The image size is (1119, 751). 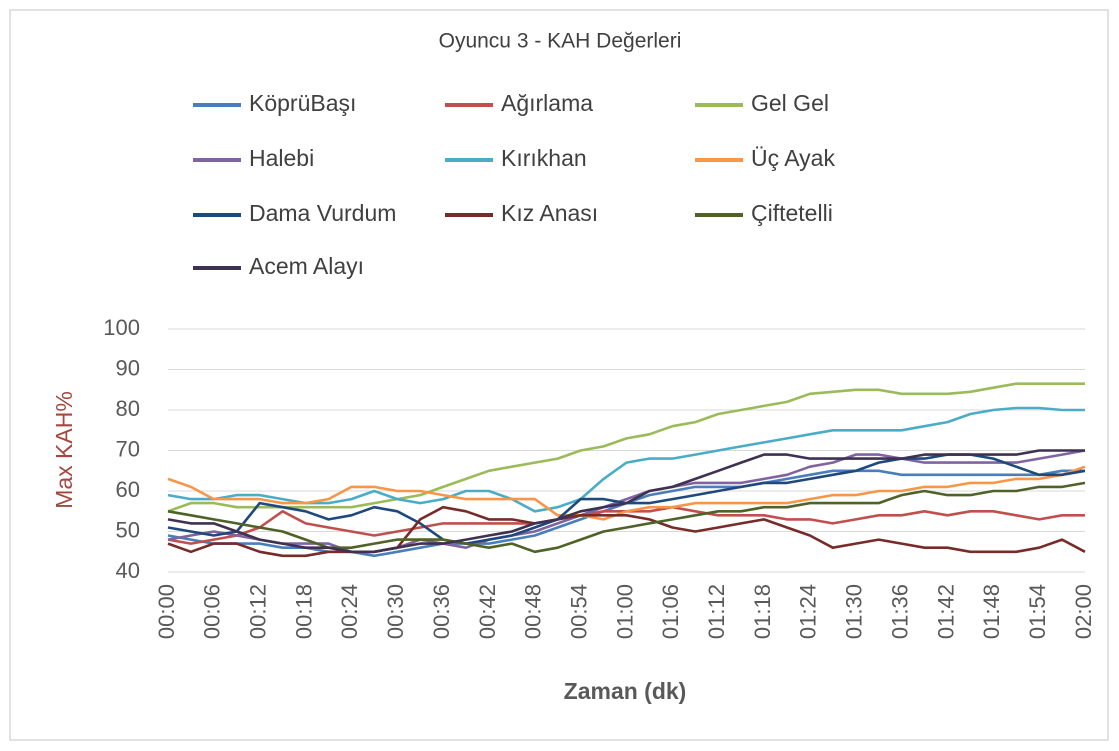 What do you see at coordinates (533, 611) in the screenshot?
I see `x-tick-label: 00:48` at bounding box center [533, 611].